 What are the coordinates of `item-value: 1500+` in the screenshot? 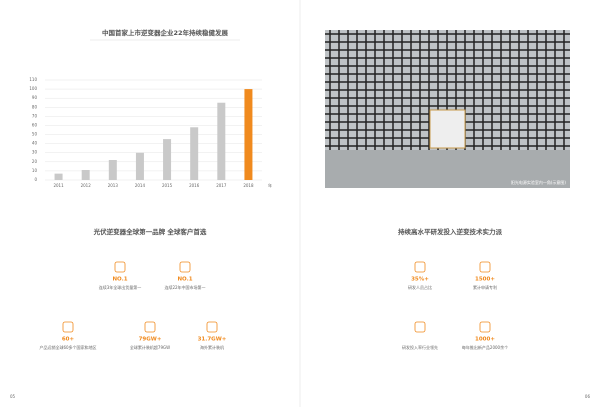 It's located at (485, 280).